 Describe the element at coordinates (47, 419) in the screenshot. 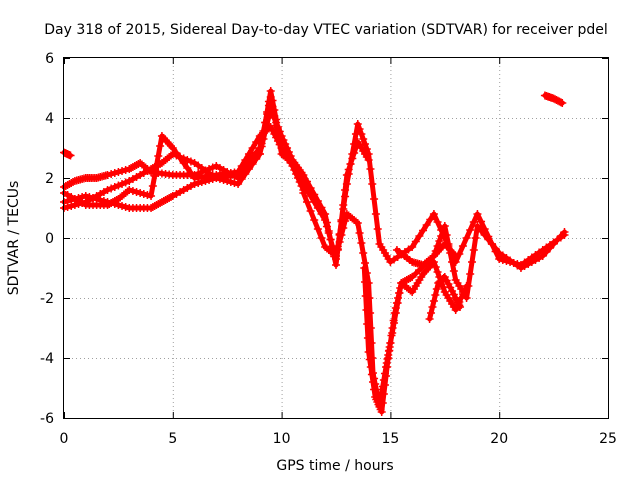

I see `y-tick-label: -6` at that location.